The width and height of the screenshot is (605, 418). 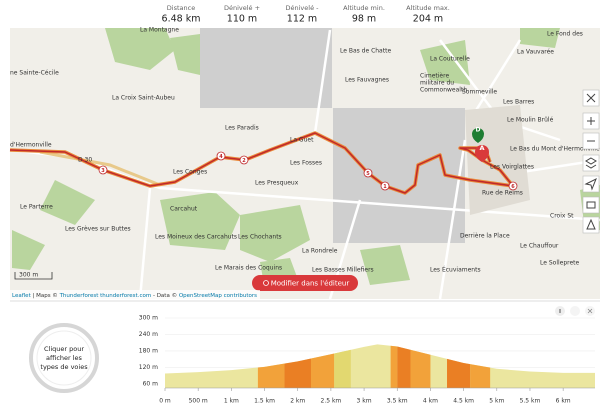 I want to click on map-label: La Croix Saint-Aubeu, so click(x=143, y=98).